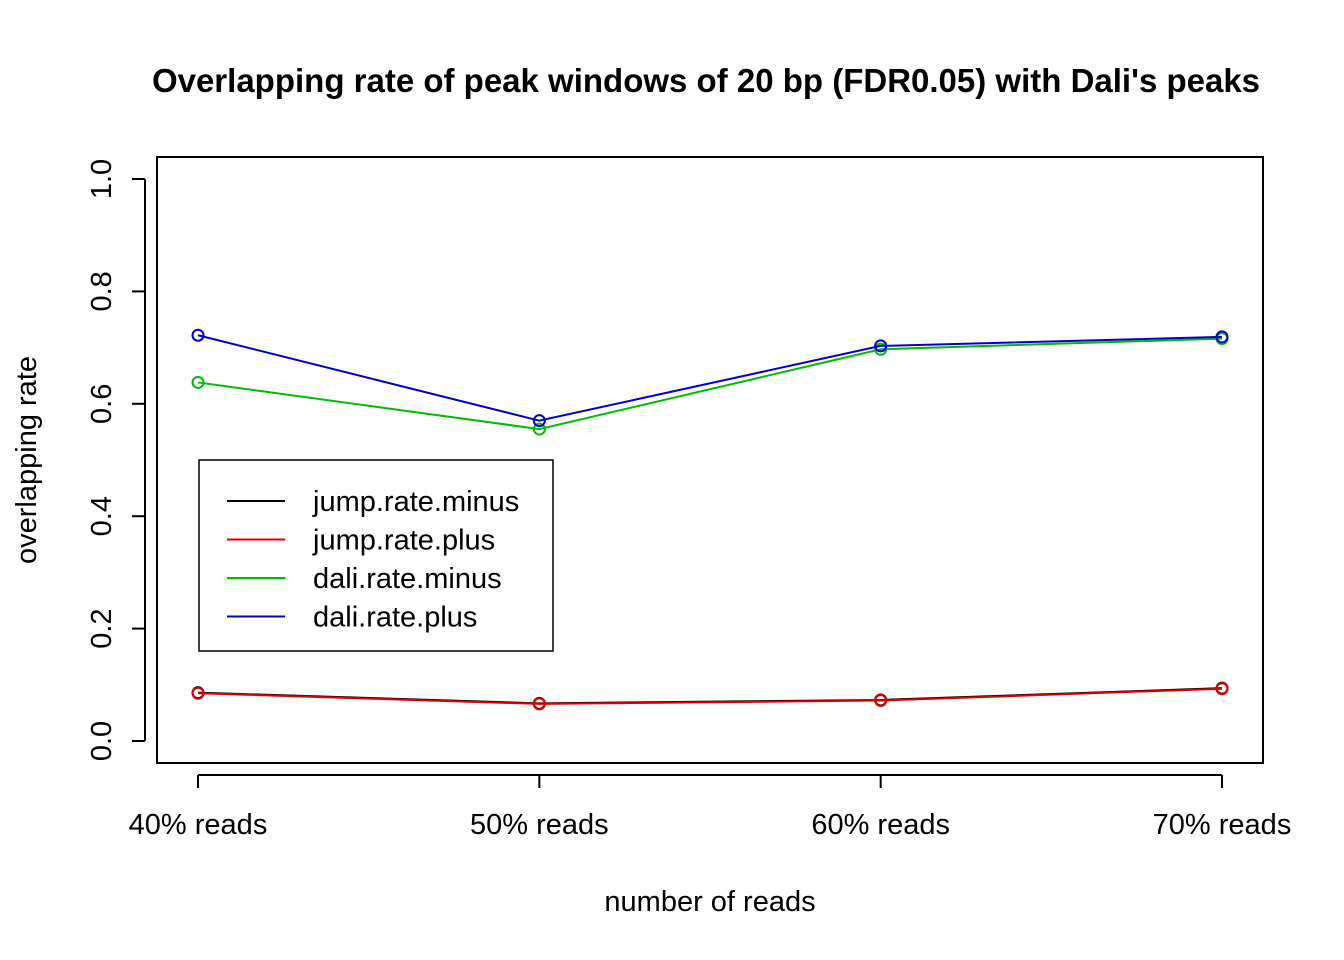 The height and width of the screenshot is (960, 1344). What do you see at coordinates (1222, 825) in the screenshot?
I see `x-tick-label: 70% reads` at bounding box center [1222, 825].